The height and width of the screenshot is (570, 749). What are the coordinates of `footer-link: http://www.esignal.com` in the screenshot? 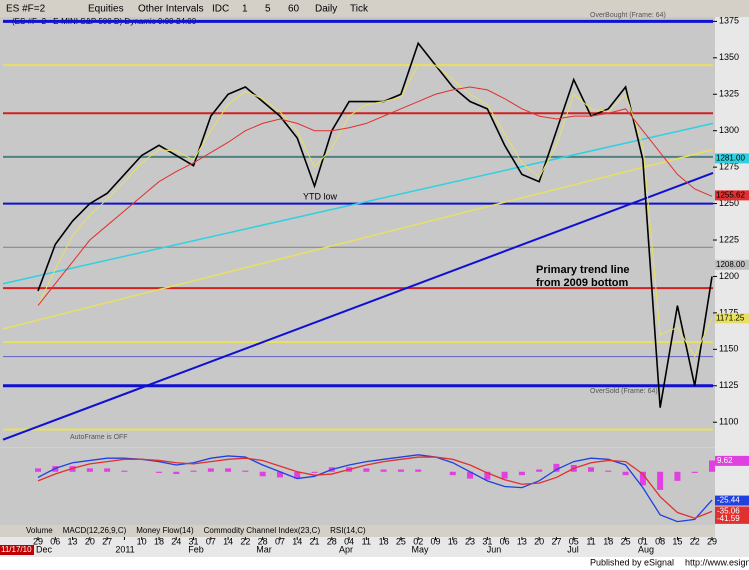 It's located at (717, 562).